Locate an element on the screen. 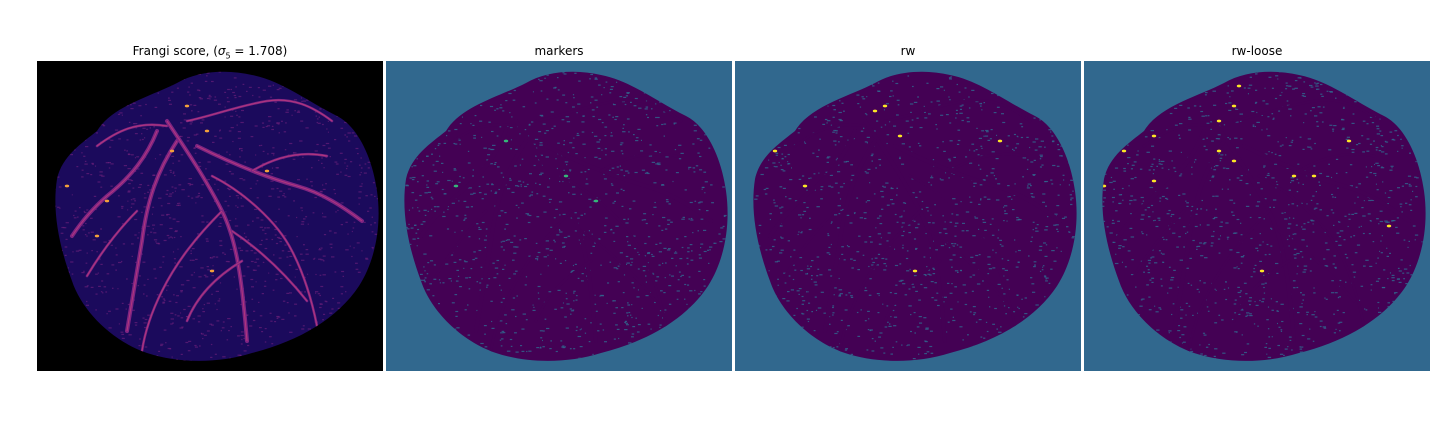 This screenshot has height=432, width=1440. highlight-spot is located at coordinates (212, 271).